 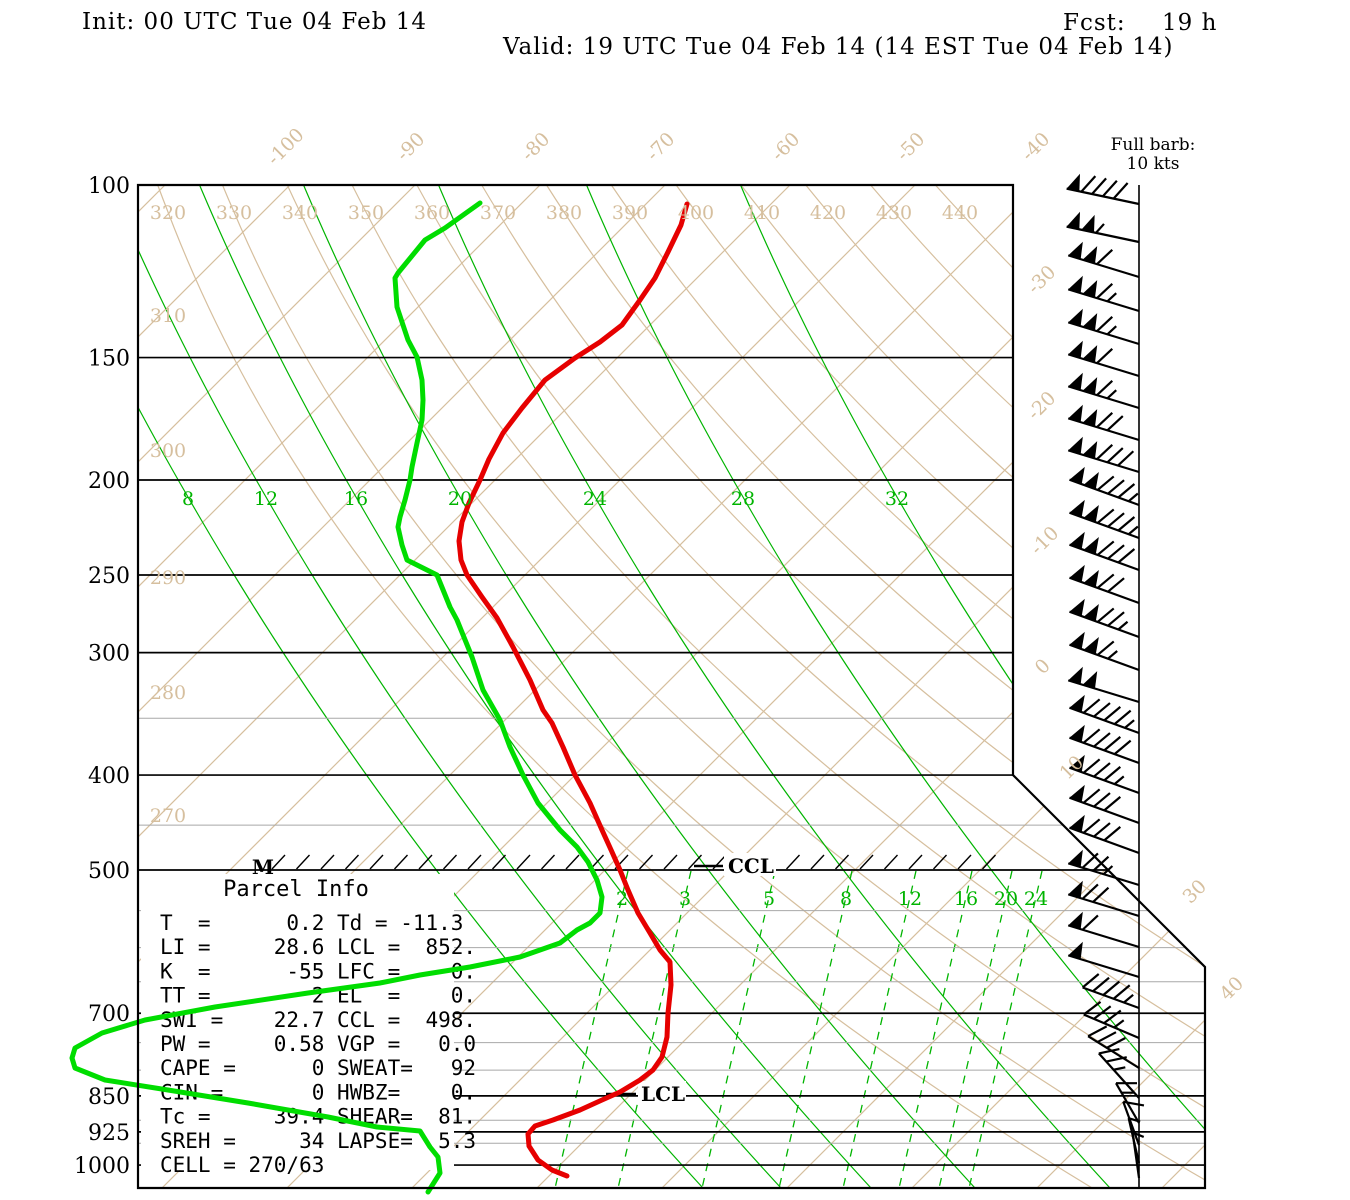 What do you see at coordinates (296, 889) in the screenshot?
I see `parcel-info-title: Parcel Info` at bounding box center [296, 889].